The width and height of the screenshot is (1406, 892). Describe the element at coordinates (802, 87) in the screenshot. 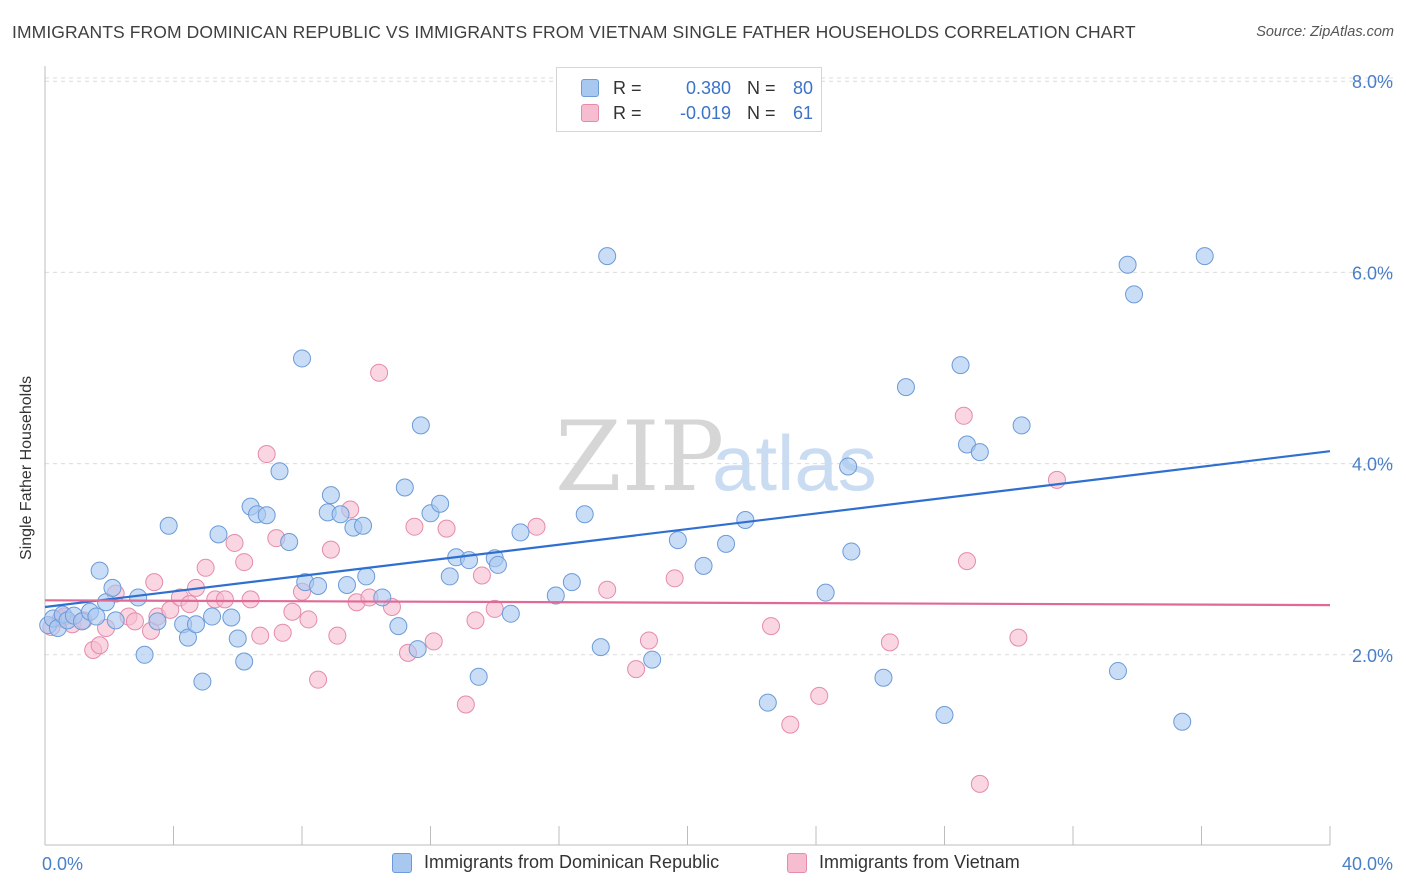

I see `legend-n-value: 80` at that location.